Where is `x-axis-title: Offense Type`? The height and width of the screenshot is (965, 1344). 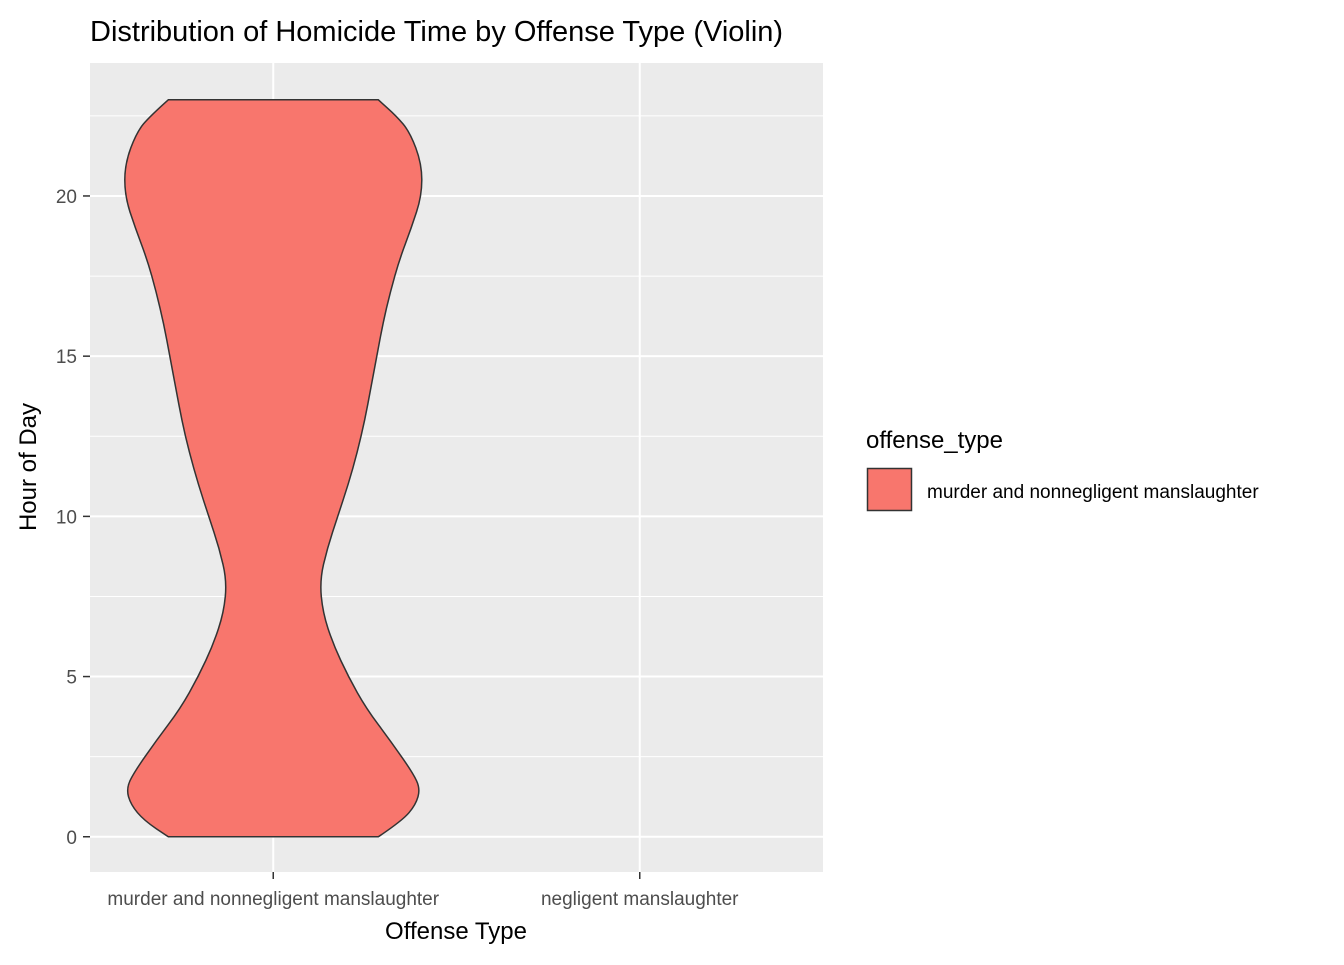
x-axis-title: Offense Type is located at coordinates (456, 931).